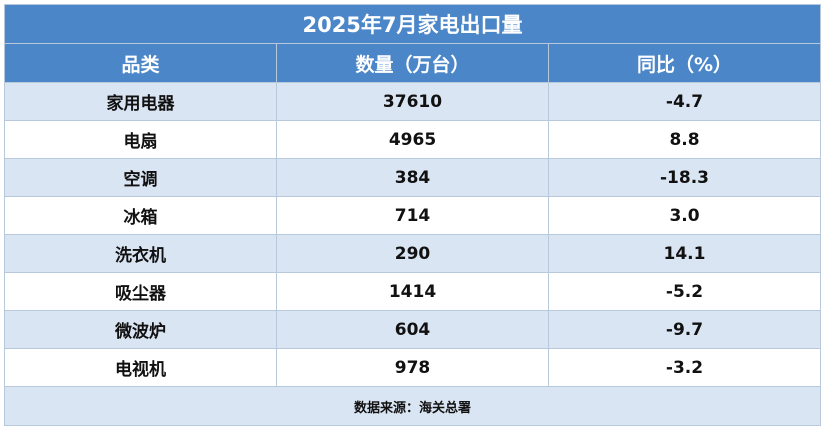  I want to click on cell-quantity: 37610, so click(412, 101).